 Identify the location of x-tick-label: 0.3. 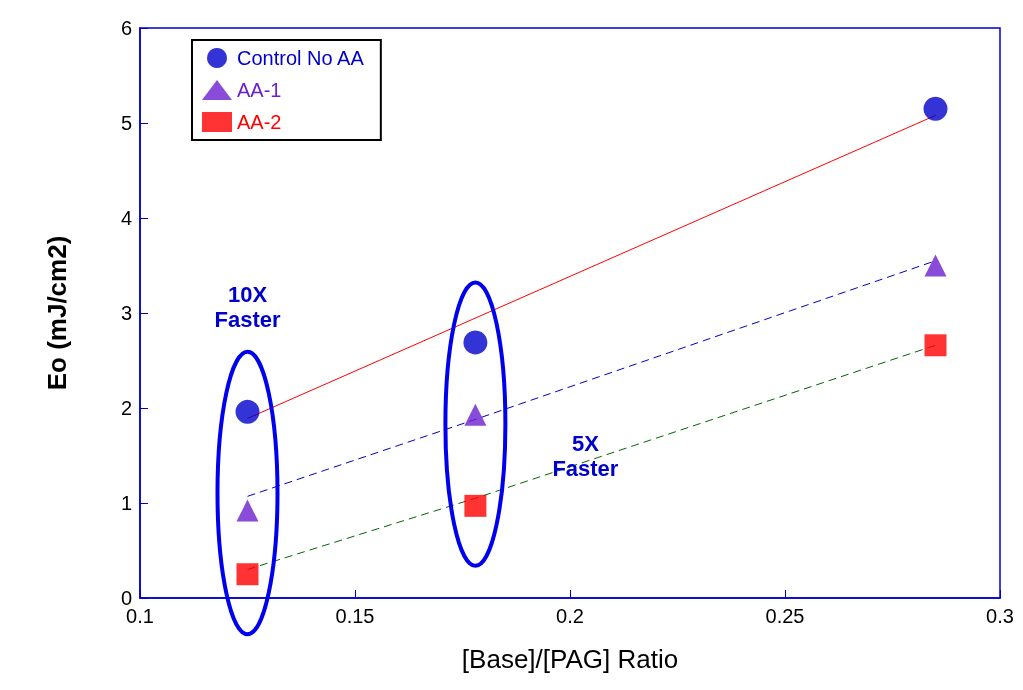
(1000, 616).